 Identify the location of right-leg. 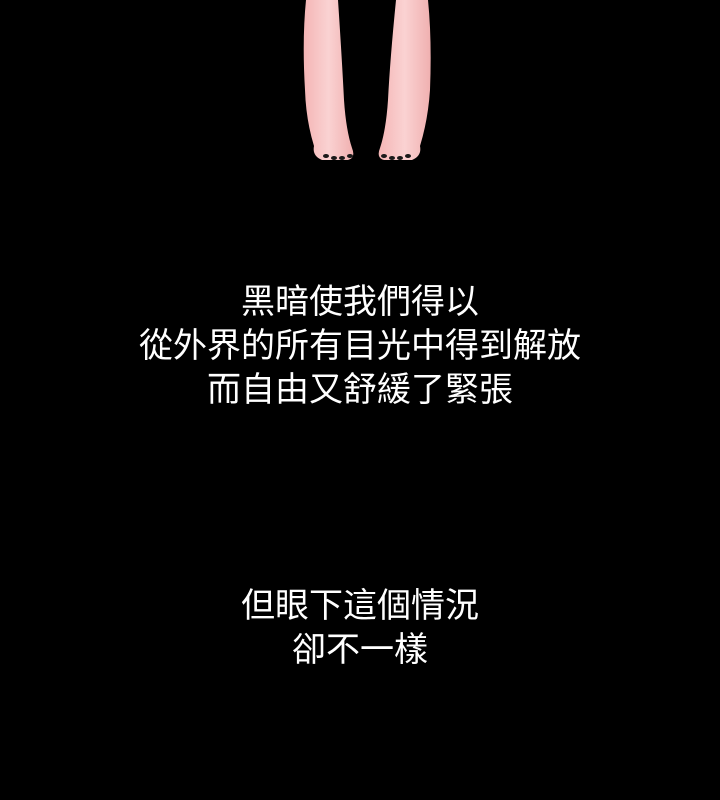
(404, 80).